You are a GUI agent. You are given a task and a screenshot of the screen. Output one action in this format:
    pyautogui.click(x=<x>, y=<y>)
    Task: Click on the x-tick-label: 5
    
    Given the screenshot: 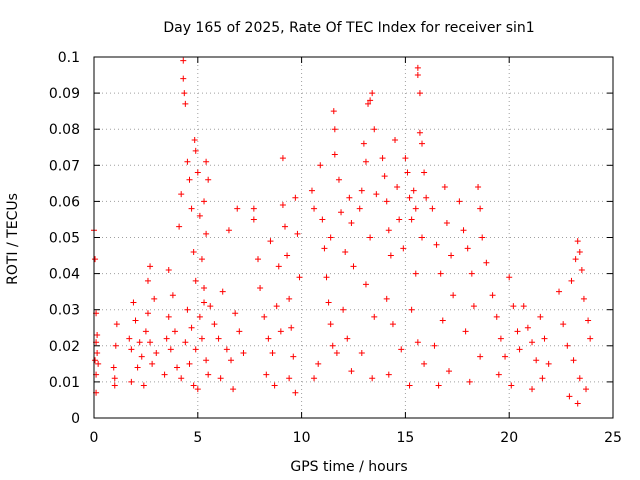 What is the action you would take?
    pyautogui.click(x=197, y=438)
    